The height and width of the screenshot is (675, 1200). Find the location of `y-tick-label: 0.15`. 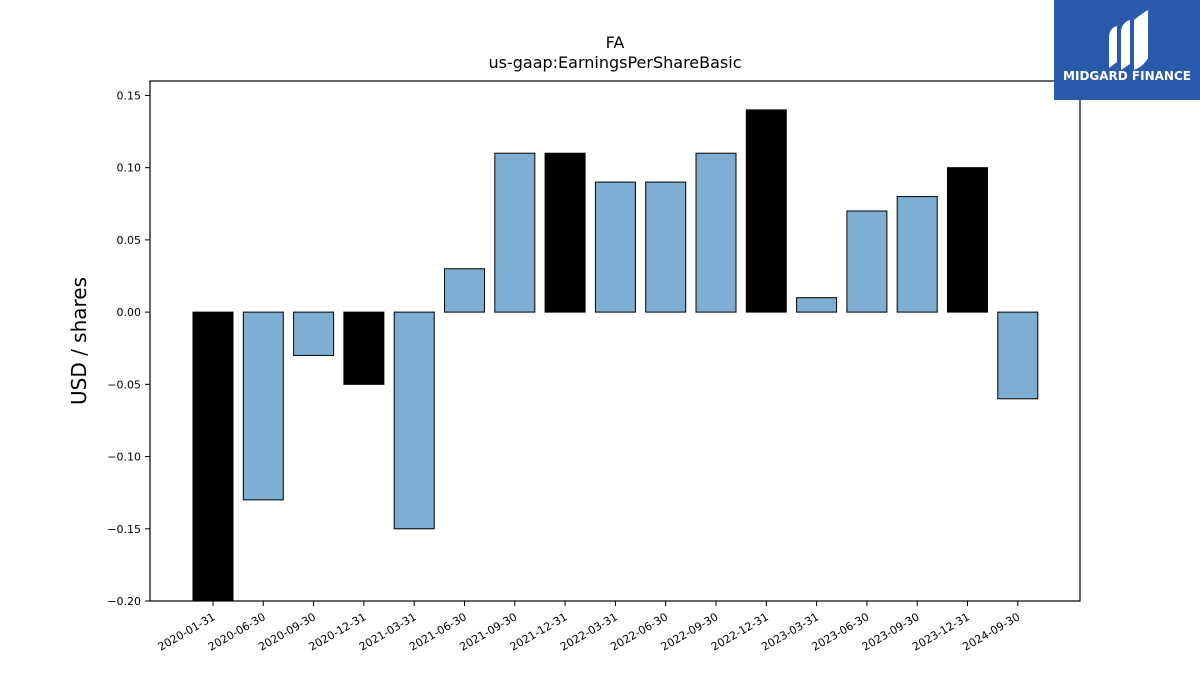

y-tick-label: 0.15 is located at coordinates (129, 95).